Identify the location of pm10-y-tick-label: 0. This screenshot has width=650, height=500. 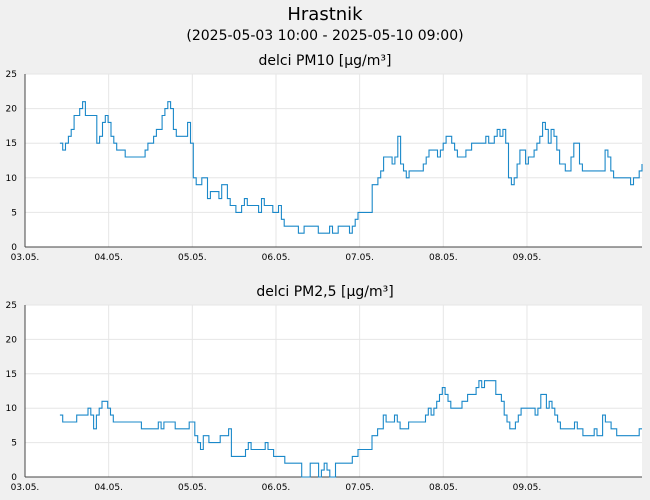
(14, 248).